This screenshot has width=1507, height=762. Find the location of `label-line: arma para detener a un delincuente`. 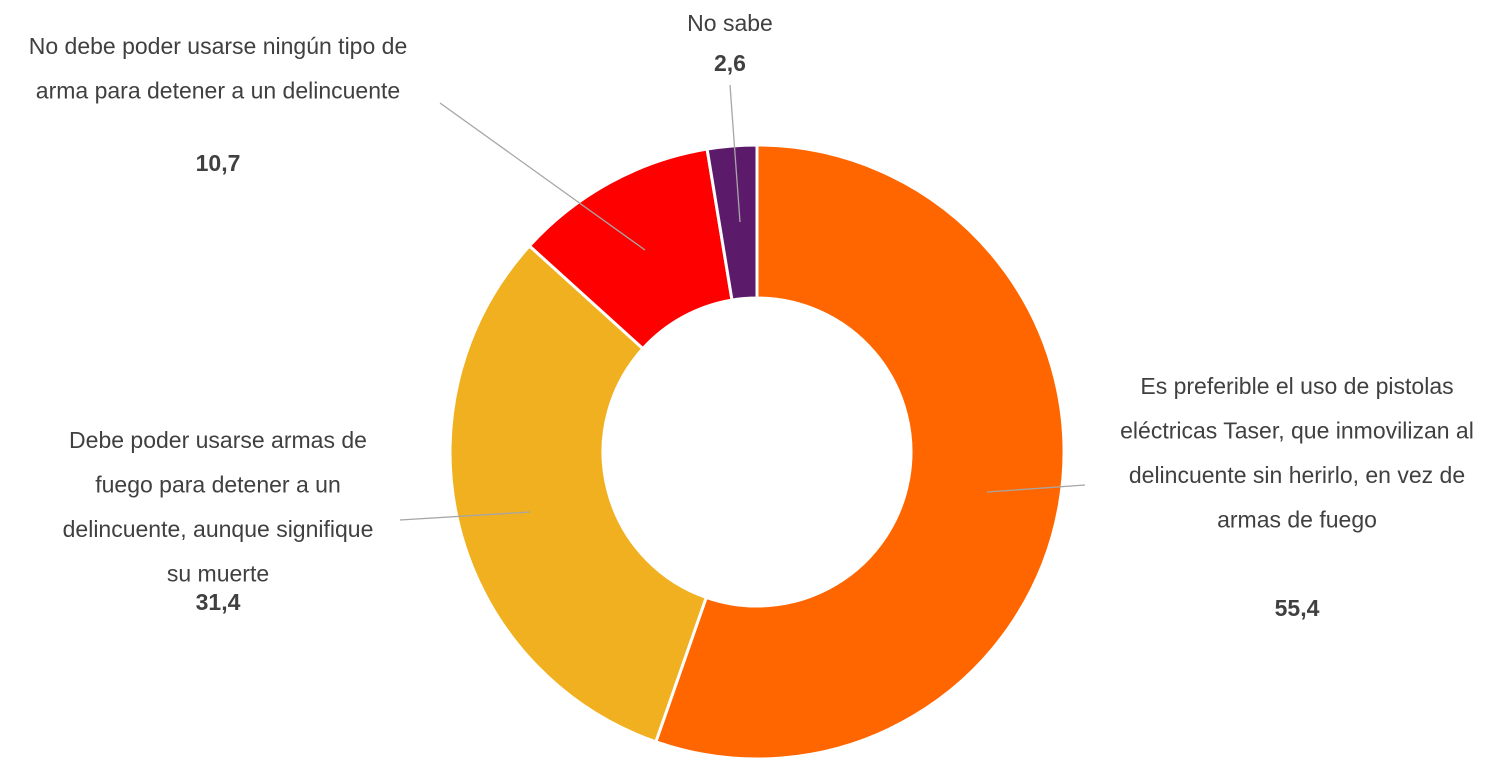

label-line: arma para detener a un delincuente is located at coordinates (218, 91).